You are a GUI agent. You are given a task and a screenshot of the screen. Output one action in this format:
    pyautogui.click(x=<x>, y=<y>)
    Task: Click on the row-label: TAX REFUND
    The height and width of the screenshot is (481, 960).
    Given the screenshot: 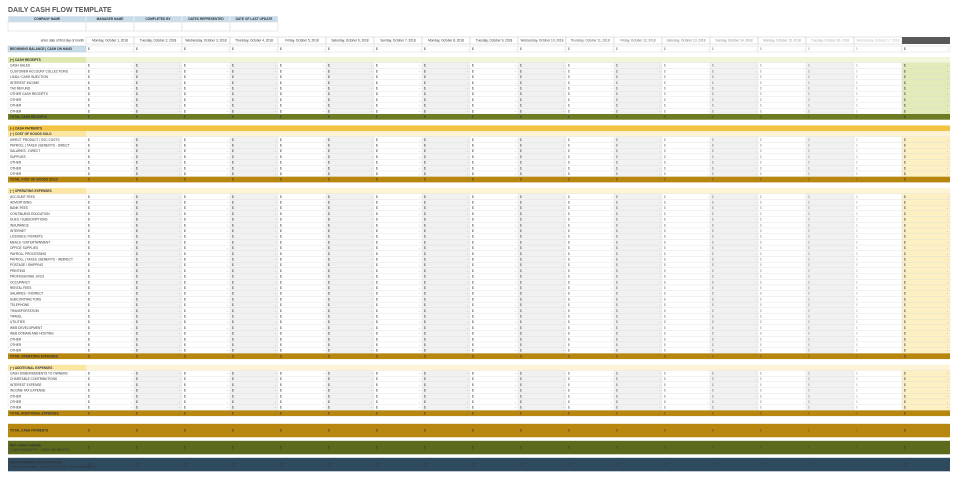 What is the action you would take?
    pyautogui.click(x=20, y=88)
    